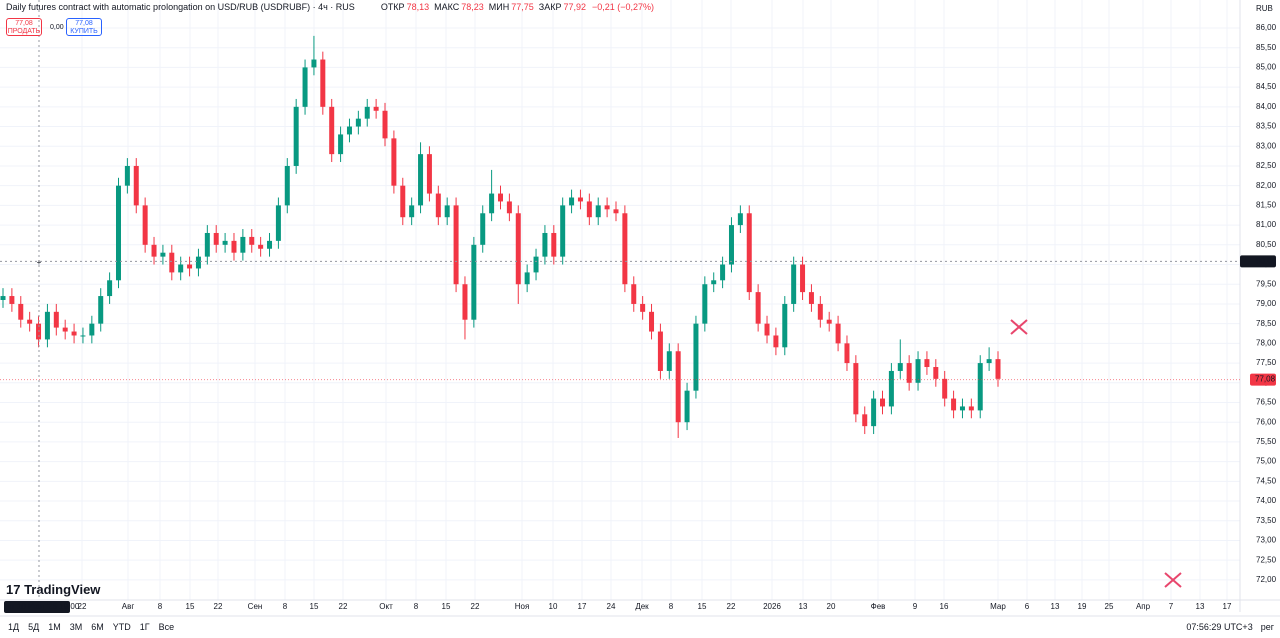  What do you see at coordinates (1266, 165) in the screenshot?
I see `y-tick-label: 82,50` at bounding box center [1266, 165].